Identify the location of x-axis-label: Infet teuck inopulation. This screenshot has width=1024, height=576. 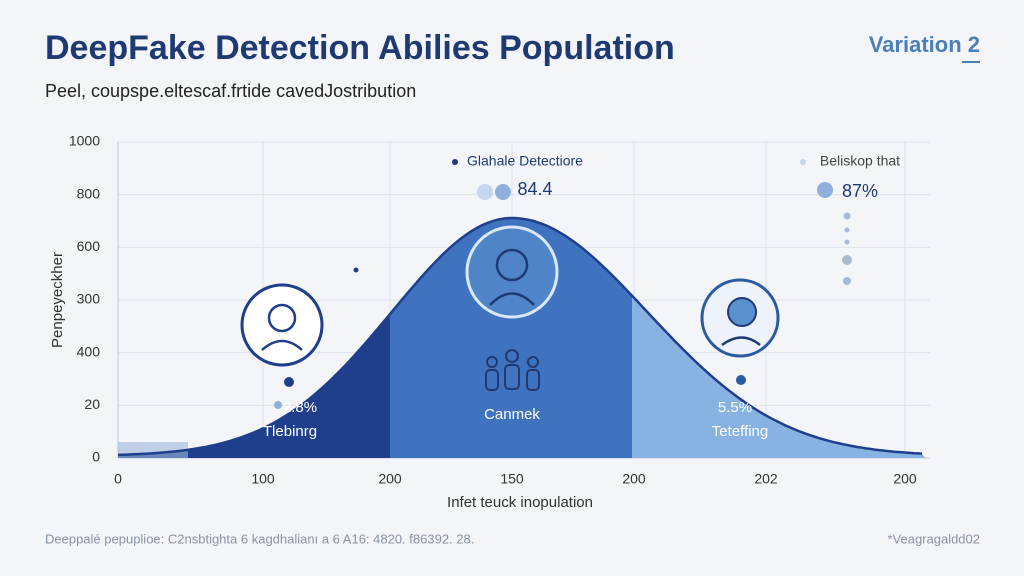
(520, 502).